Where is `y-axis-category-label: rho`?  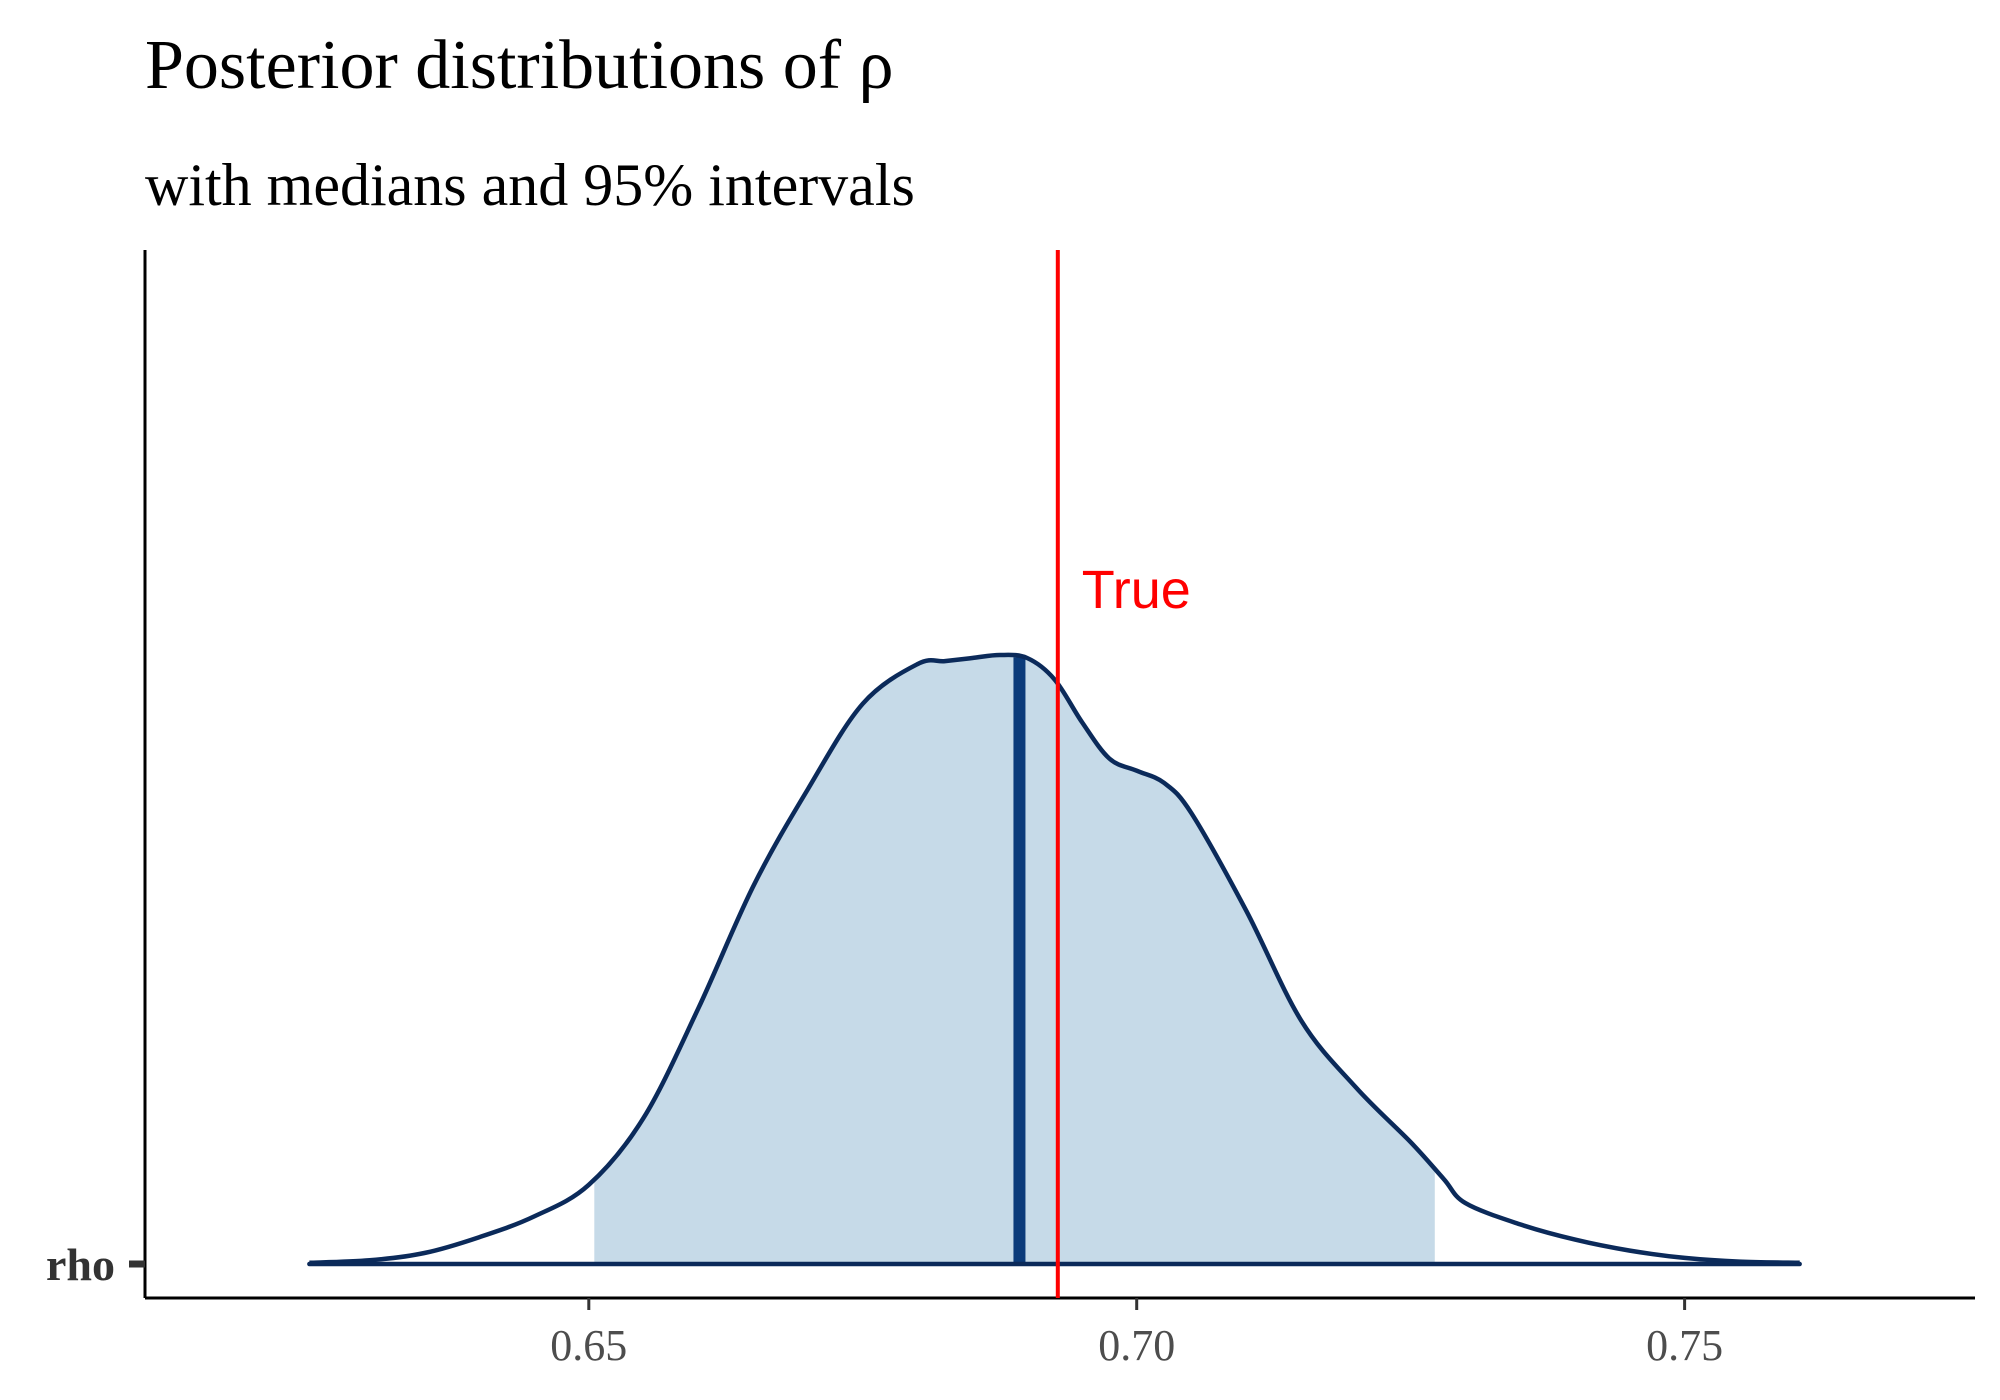 y-axis-category-label: rho is located at coordinates (80, 1264).